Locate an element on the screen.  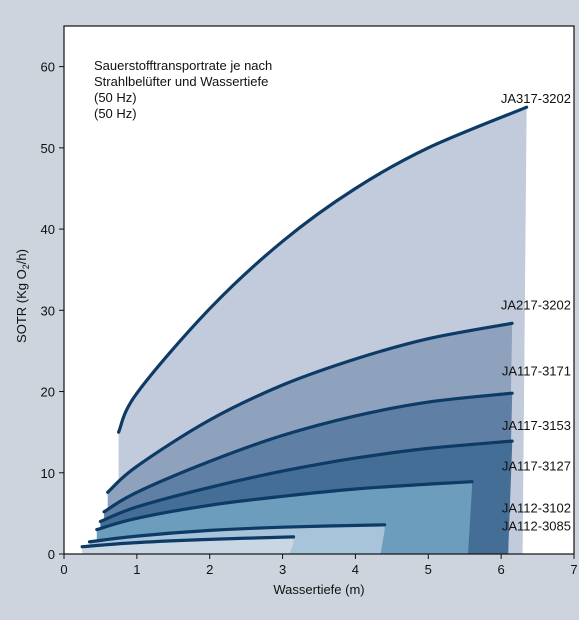
series-label-2: JA117-3127 is located at coordinates (536, 465).